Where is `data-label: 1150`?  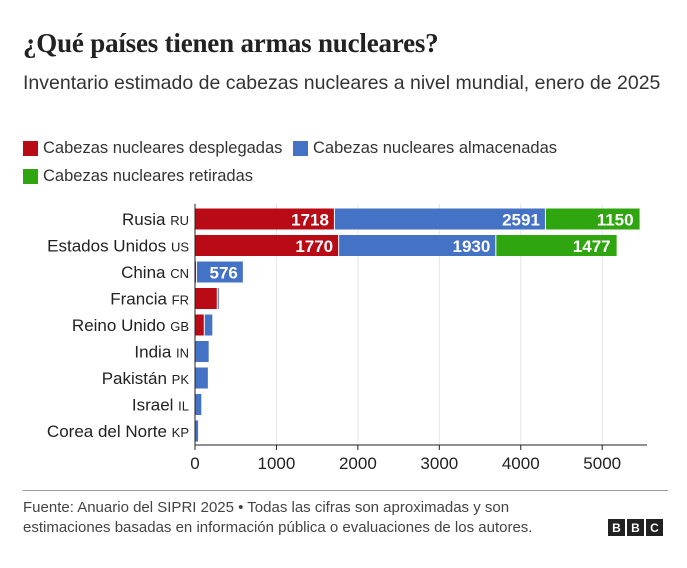
data-label: 1150 is located at coordinates (615, 220).